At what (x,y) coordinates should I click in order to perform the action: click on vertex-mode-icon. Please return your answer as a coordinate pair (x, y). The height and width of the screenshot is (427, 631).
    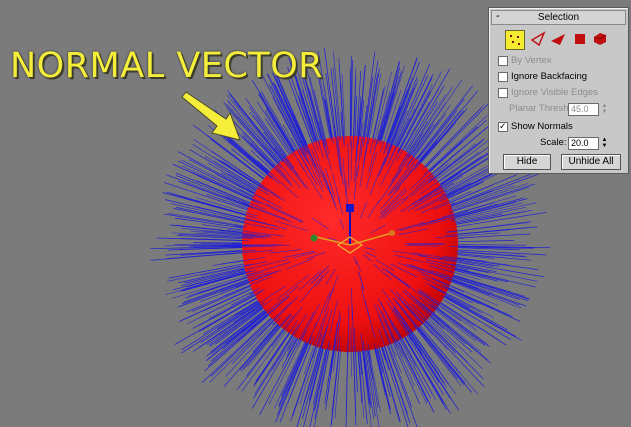
    Looking at the image, I should click on (515, 40).